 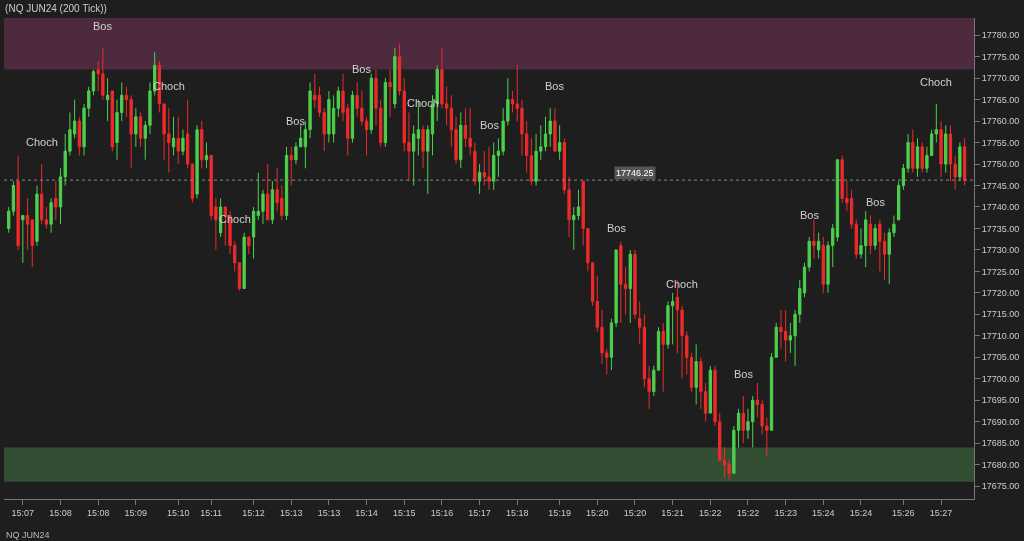 I want to click on y-tick-label: 17680.00, so click(x=1000, y=464).